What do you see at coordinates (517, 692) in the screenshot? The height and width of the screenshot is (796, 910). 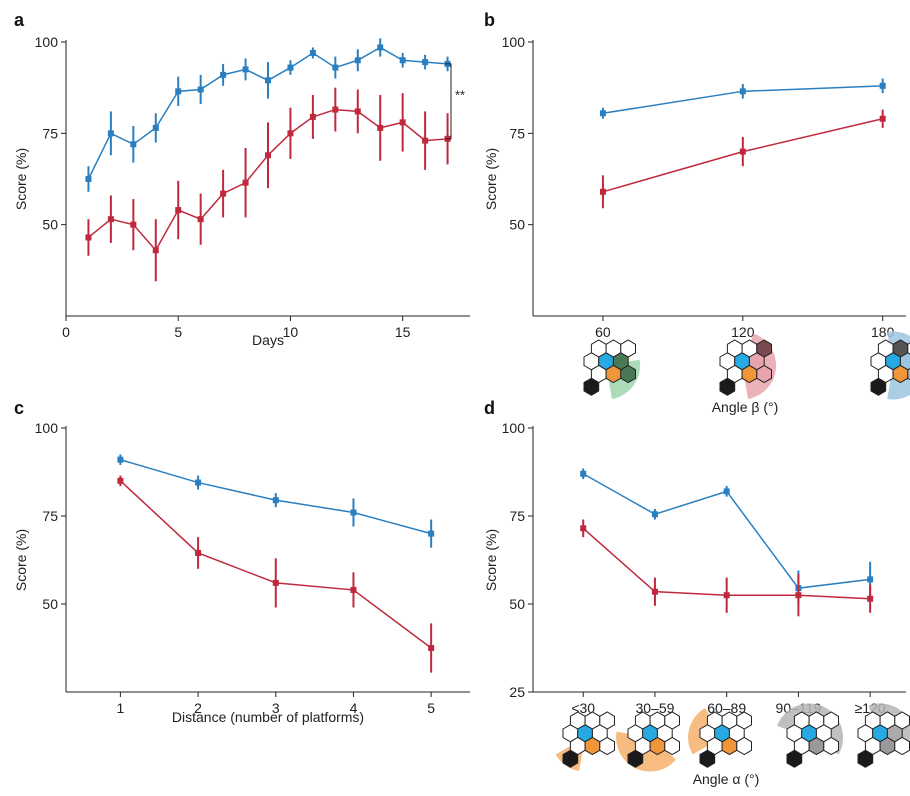 I see `y-tick-label: 25` at bounding box center [517, 692].